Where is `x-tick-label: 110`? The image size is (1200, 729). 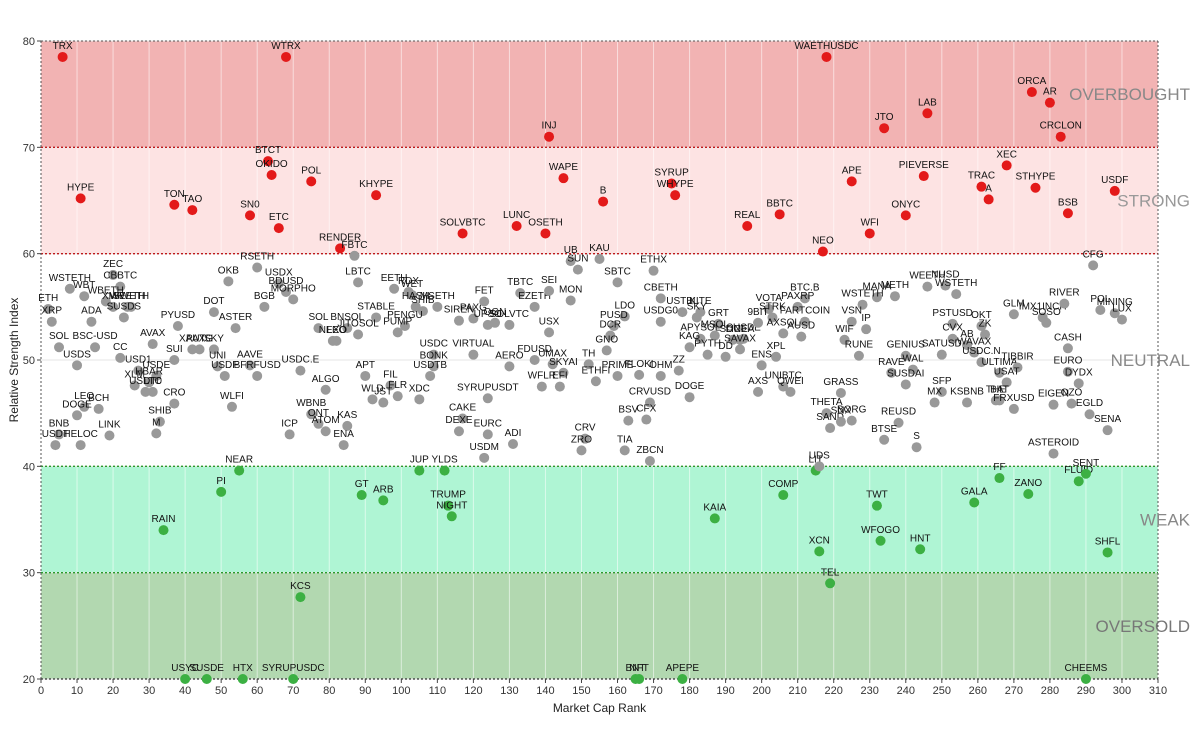
x-tick-label: 110 is located at coordinates (438, 691).